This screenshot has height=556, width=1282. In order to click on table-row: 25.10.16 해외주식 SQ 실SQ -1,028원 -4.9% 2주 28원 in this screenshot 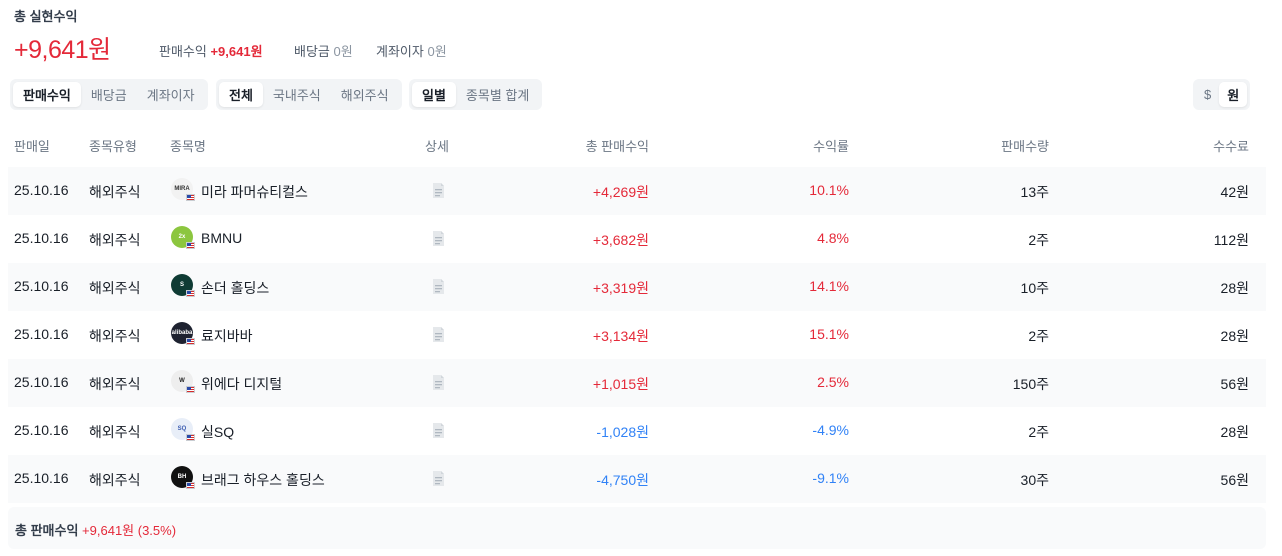, I will do `click(637, 431)`.